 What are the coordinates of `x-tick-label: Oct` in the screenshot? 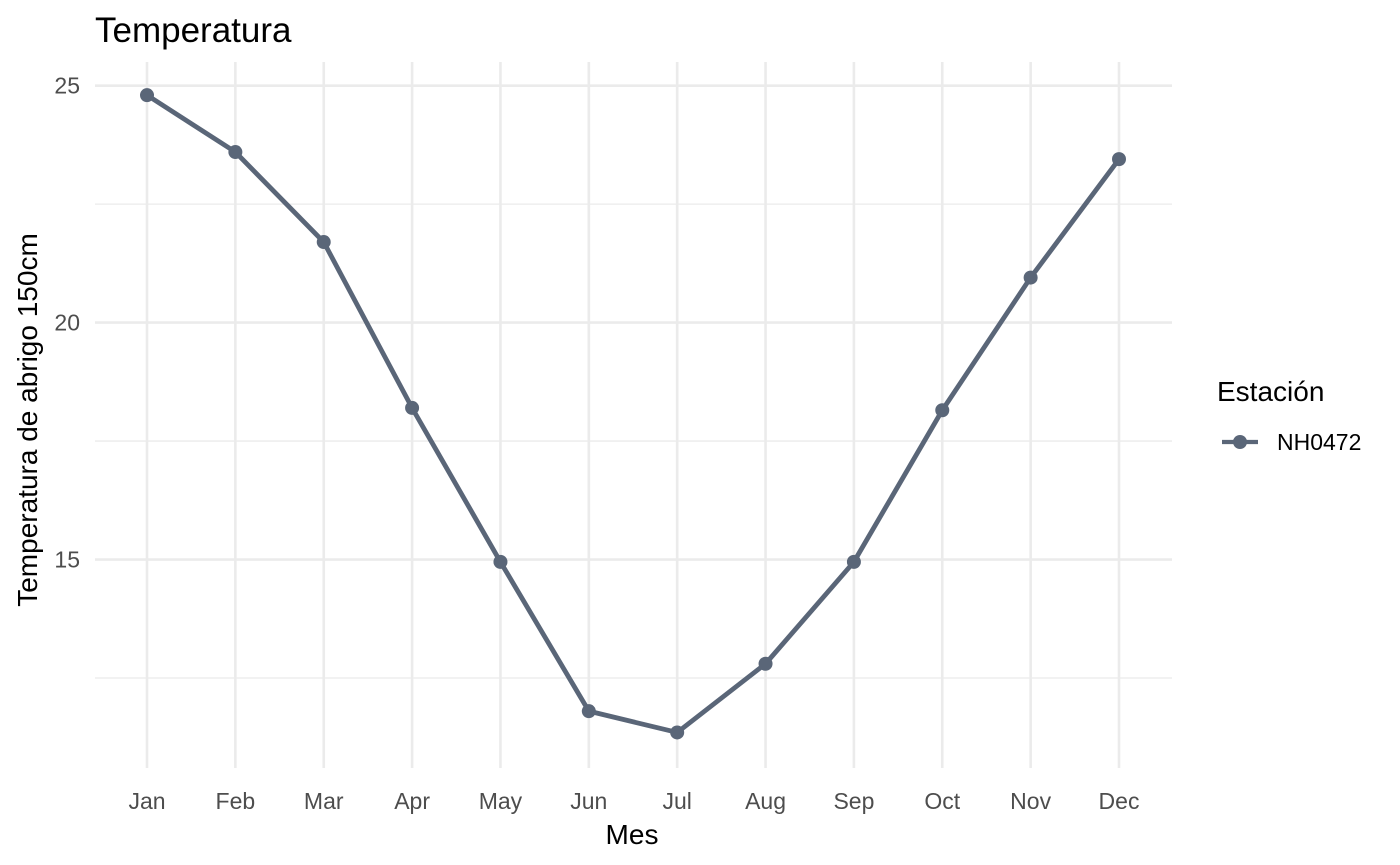 It's located at (942, 801).